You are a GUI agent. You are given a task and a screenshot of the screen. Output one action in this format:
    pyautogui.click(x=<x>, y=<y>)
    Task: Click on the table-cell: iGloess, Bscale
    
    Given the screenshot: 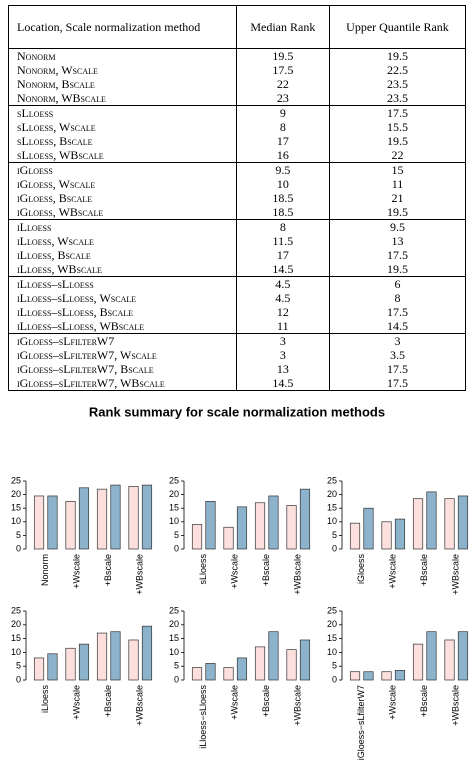 What is the action you would take?
    pyautogui.click(x=122, y=198)
    